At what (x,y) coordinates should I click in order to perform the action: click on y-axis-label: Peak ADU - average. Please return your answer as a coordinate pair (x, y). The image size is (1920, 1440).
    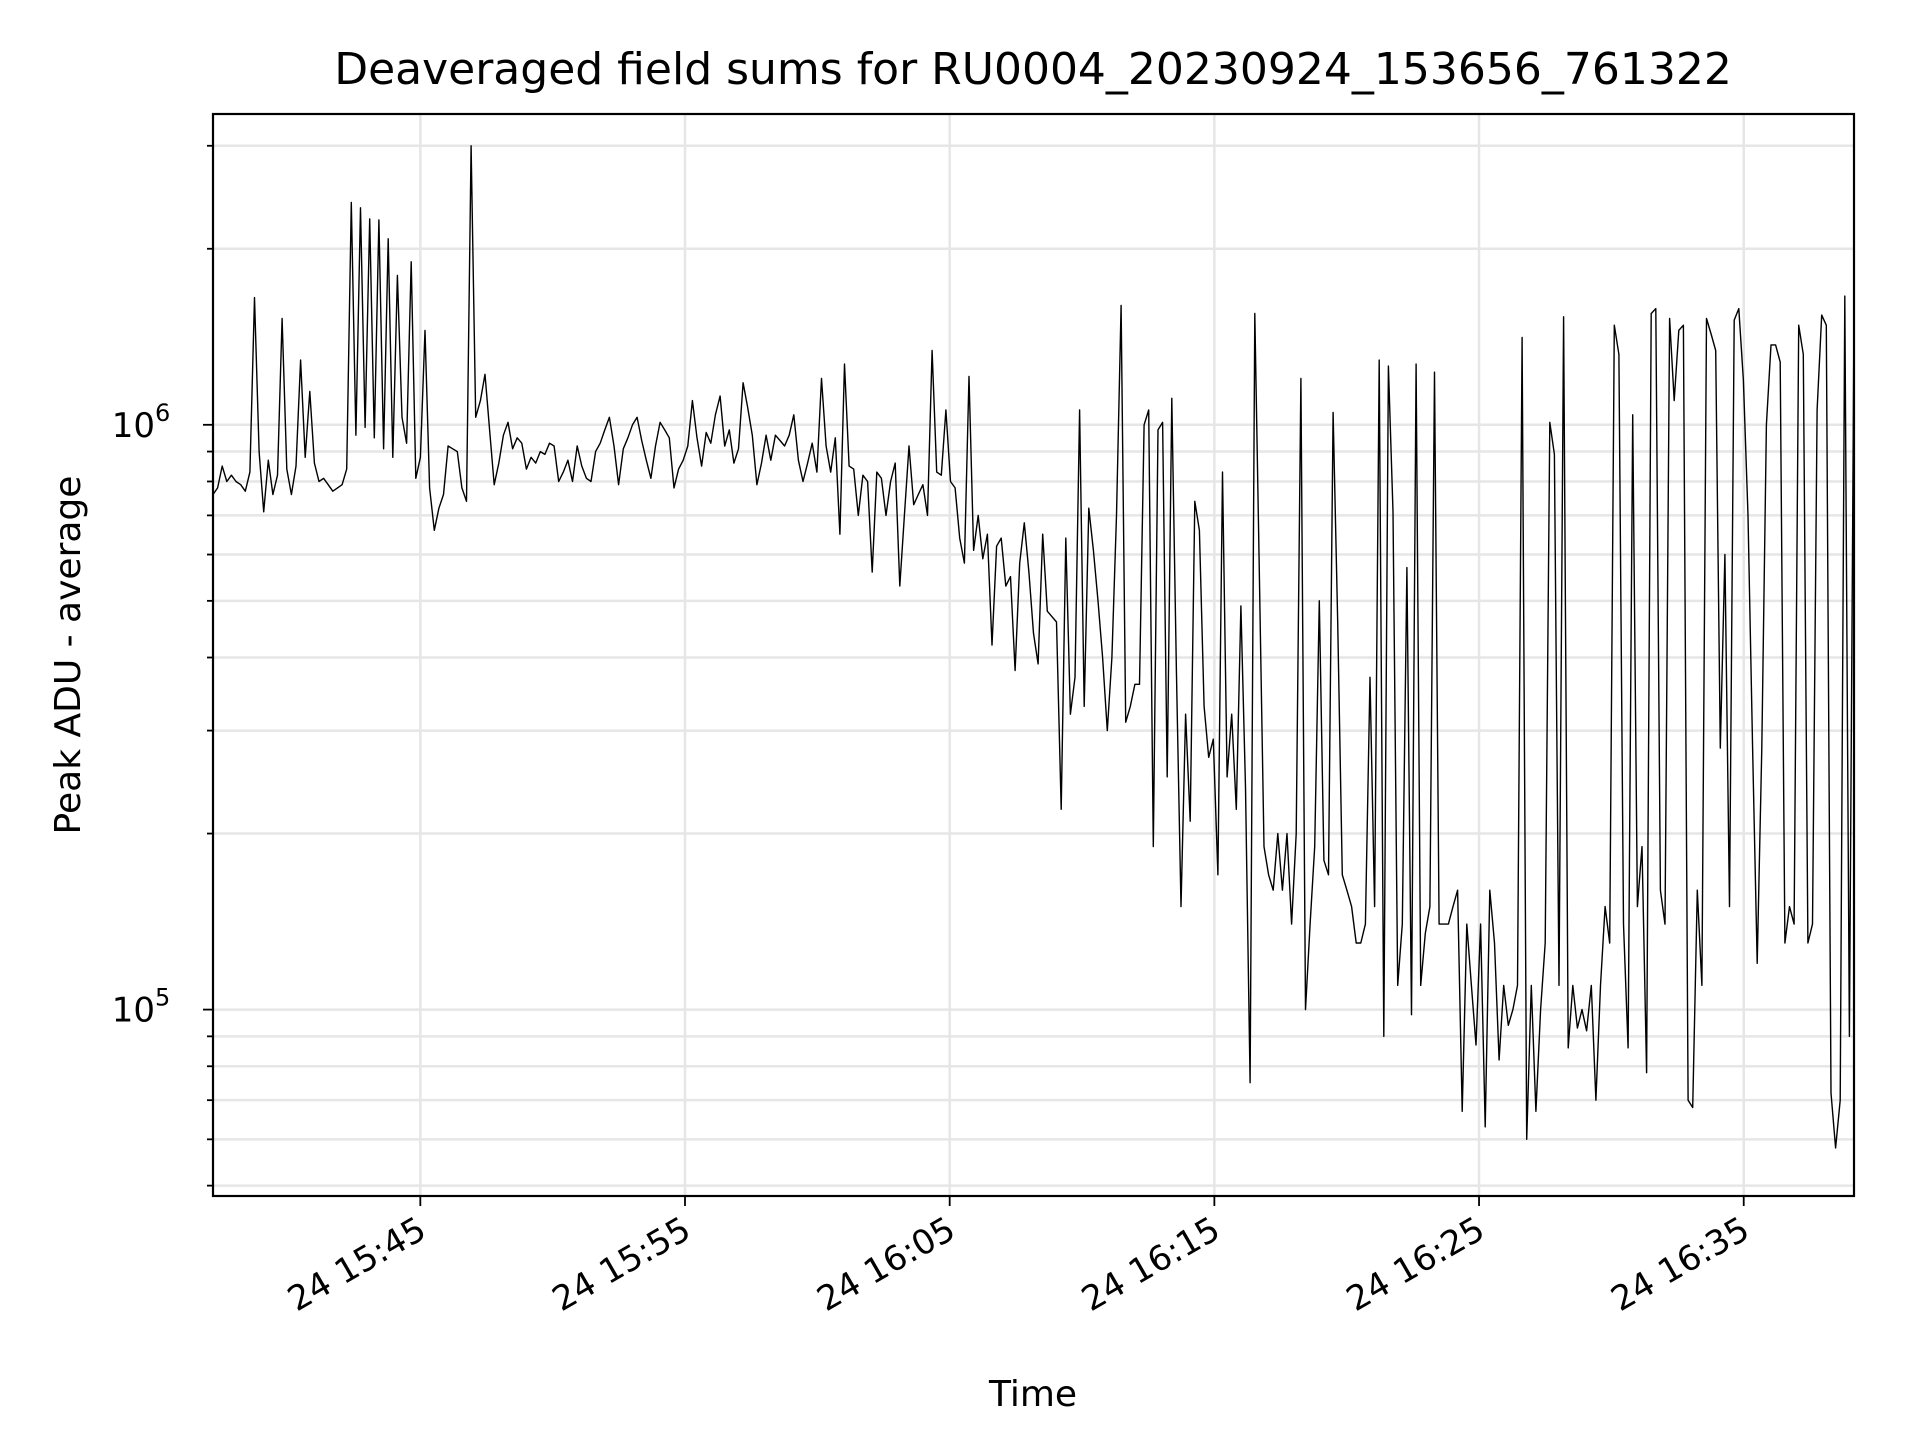
    Looking at the image, I should click on (68, 655).